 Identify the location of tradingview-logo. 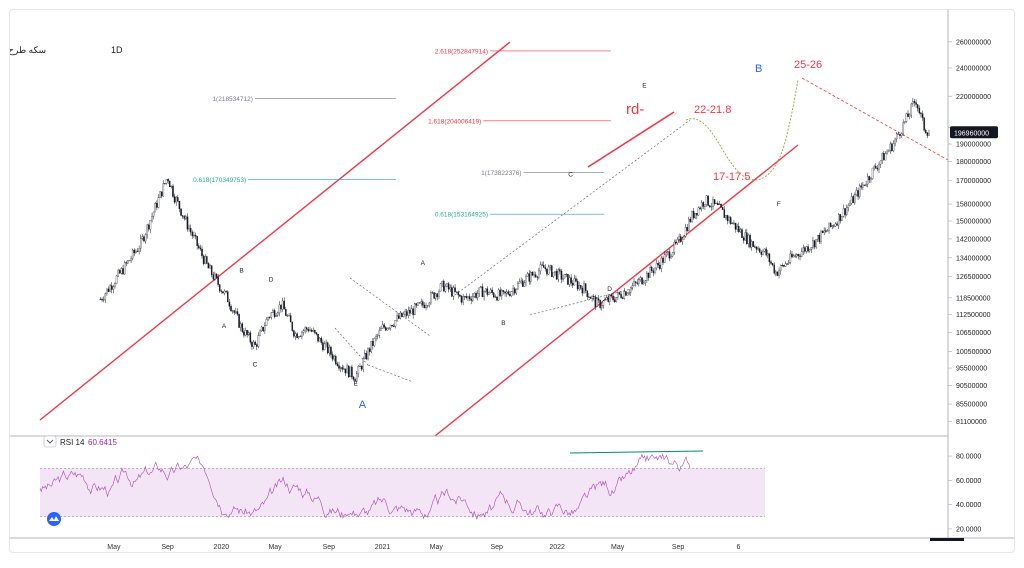
(54, 519).